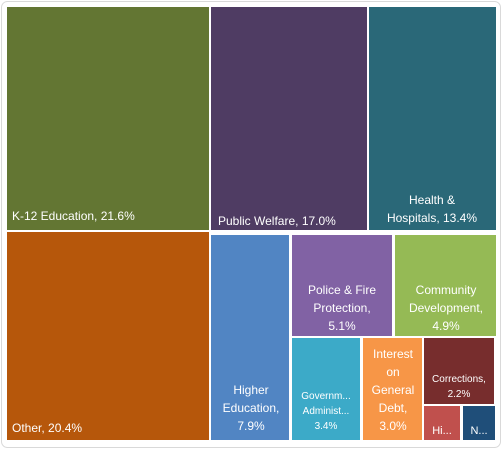 This screenshot has height=450, width=503. I want to click on treemap-label-interest-on-general-debt: Interest on General Debt, 3.0%, so click(393, 390).